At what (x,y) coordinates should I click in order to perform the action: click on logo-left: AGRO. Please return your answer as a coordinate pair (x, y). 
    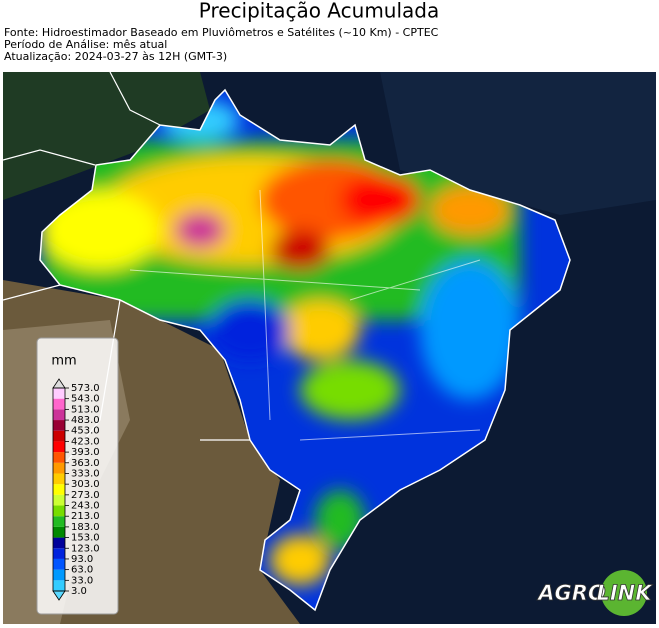
    Looking at the image, I should click on (571, 593).